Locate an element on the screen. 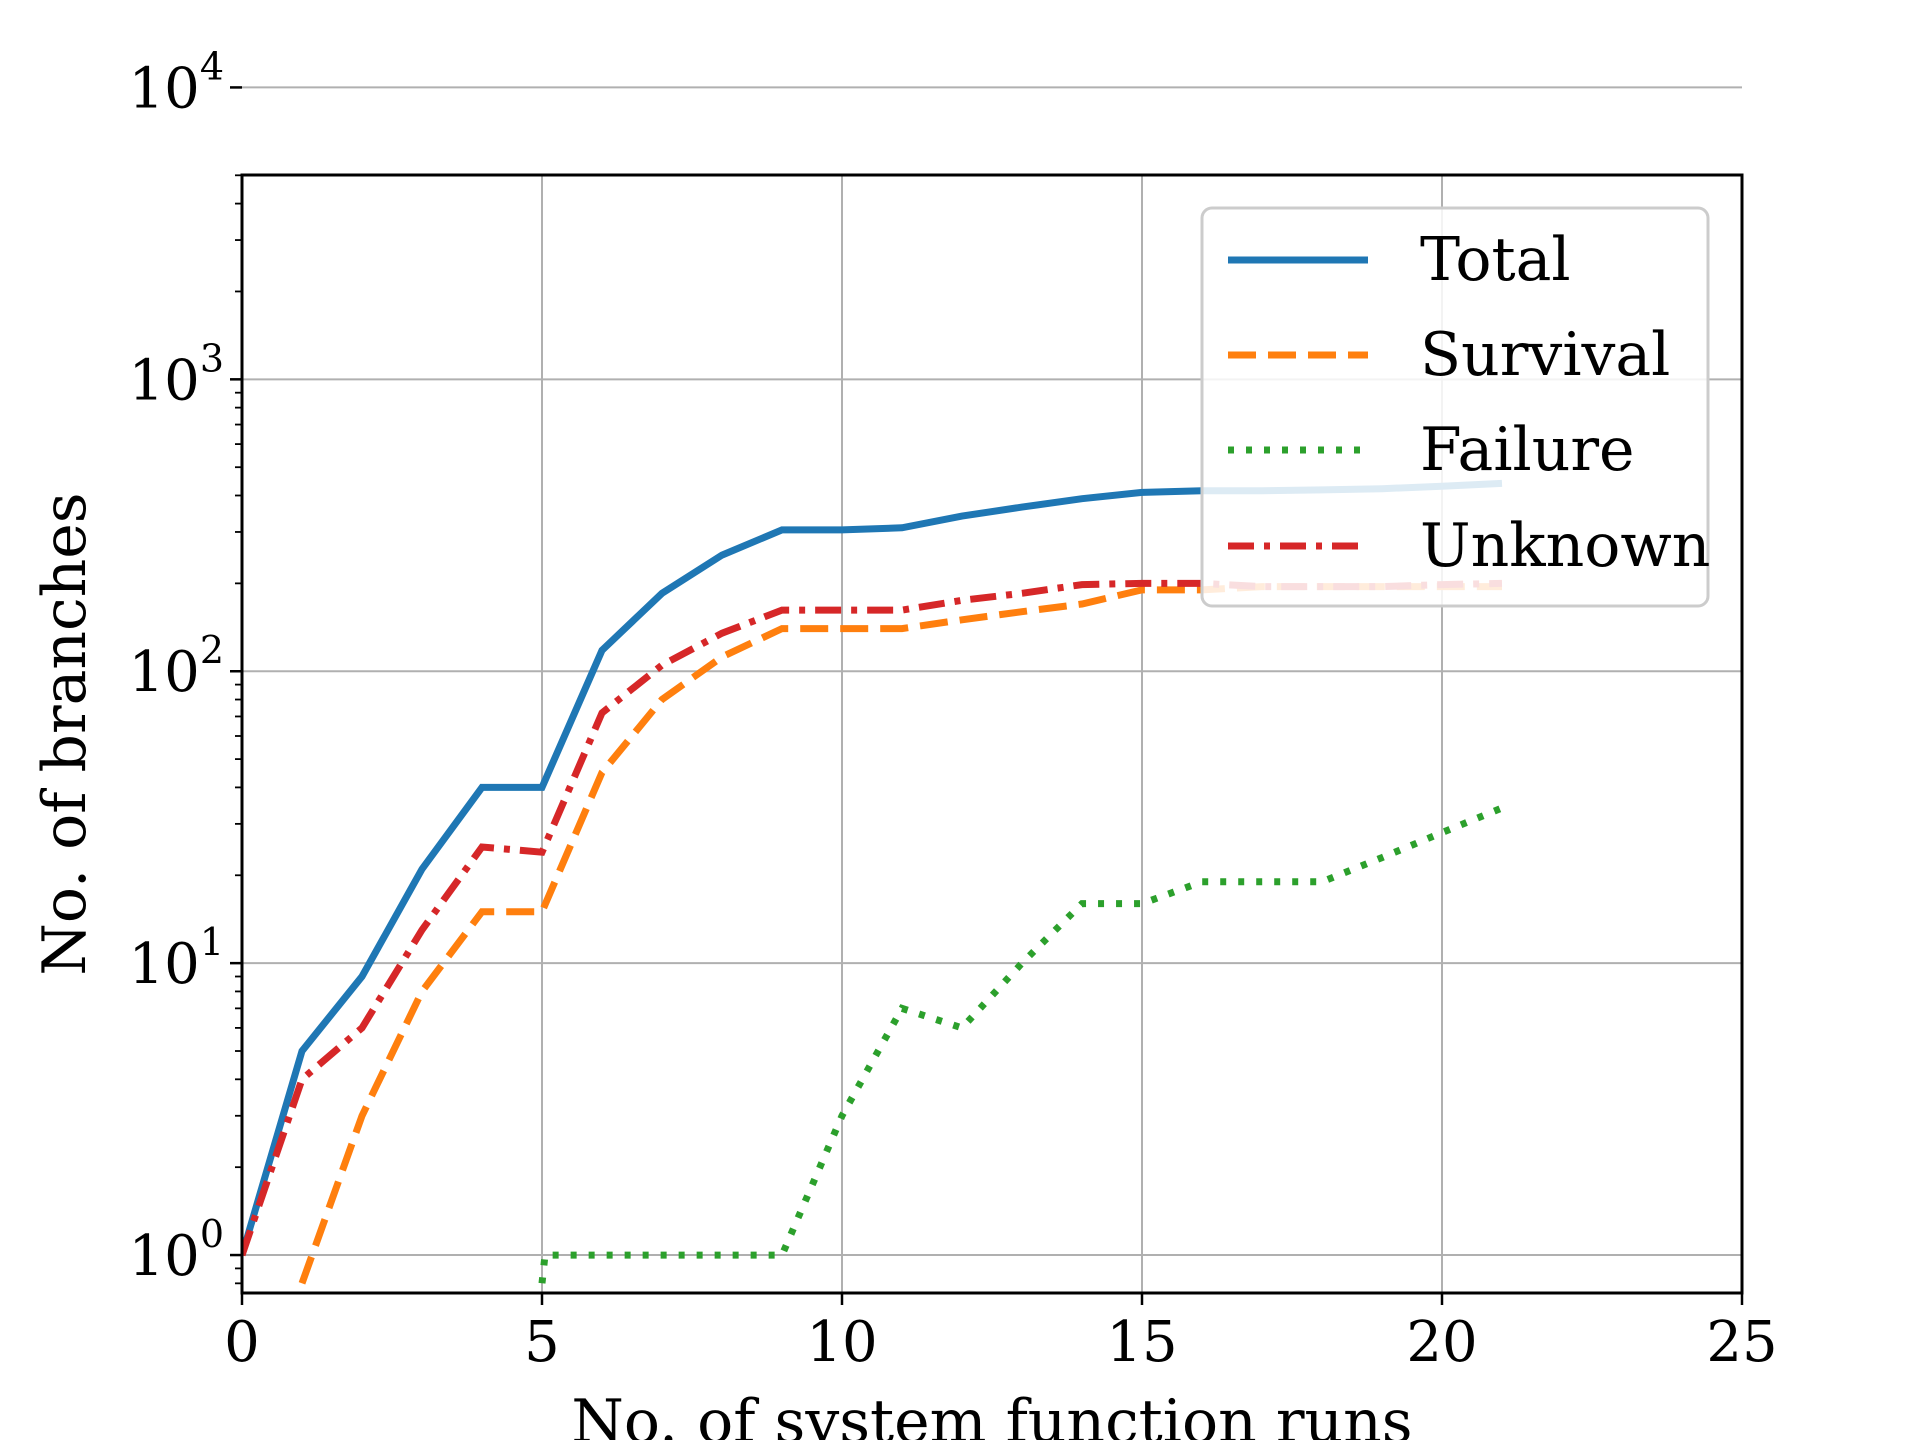 This screenshot has height=1440, width=1920. y-tick-label: 10¹ is located at coordinates (176, 958).